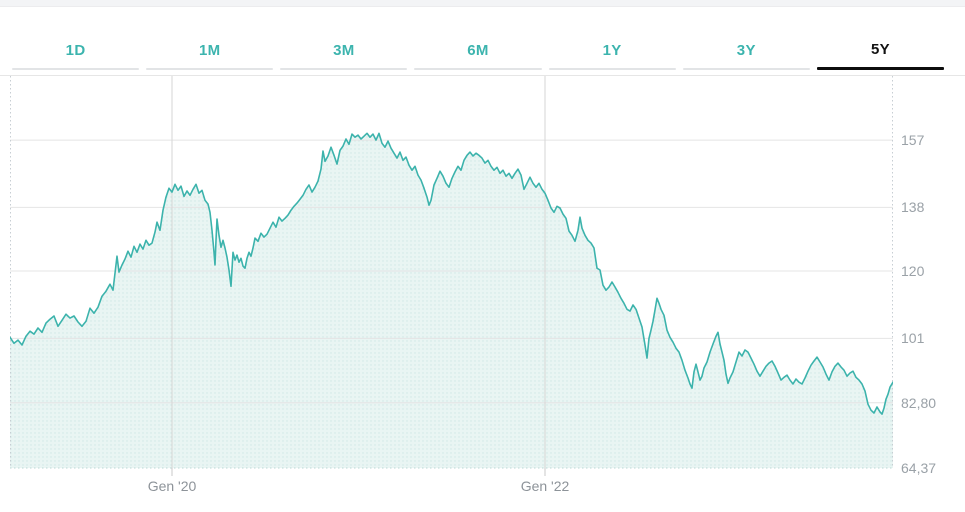 The height and width of the screenshot is (512, 965). Describe the element at coordinates (913, 207) in the screenshot. I see `y-axis-label: 138` at that location.